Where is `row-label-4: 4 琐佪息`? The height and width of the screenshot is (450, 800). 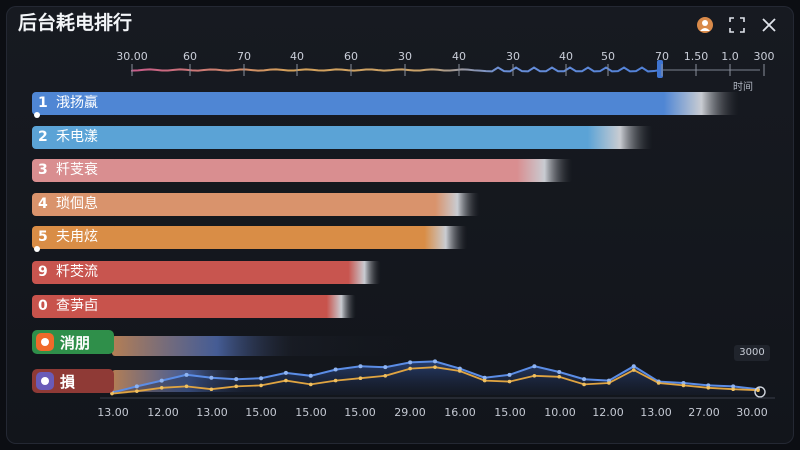 row-label-4: 4 琐佪息 is located at coordinates (75, 204).